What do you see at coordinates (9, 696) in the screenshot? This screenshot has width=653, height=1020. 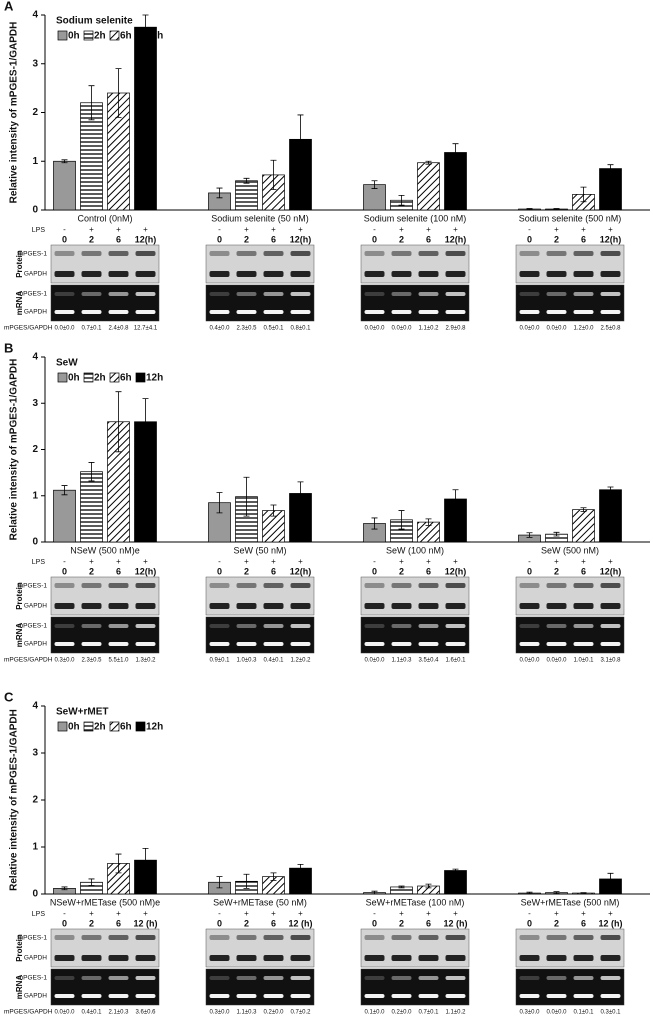 I see `panel-label: C` at bounding box center [9, 696].